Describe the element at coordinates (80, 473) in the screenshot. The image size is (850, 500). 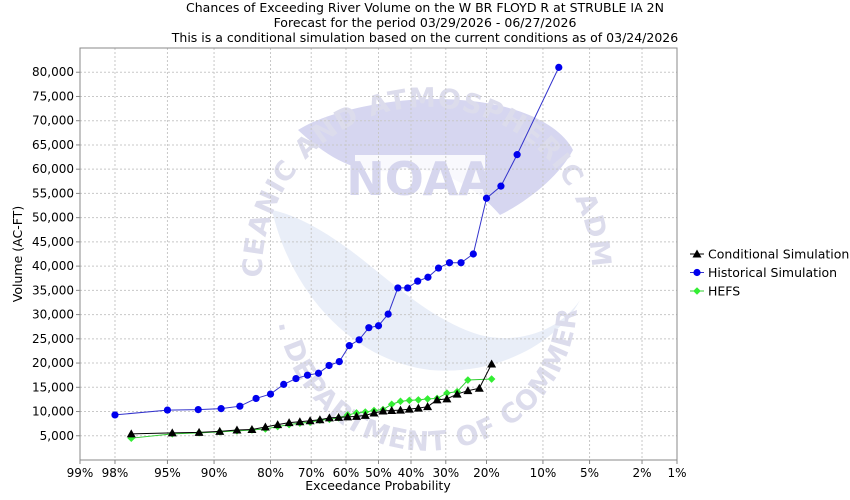
I see `x-tick-label: 99%` at that location.